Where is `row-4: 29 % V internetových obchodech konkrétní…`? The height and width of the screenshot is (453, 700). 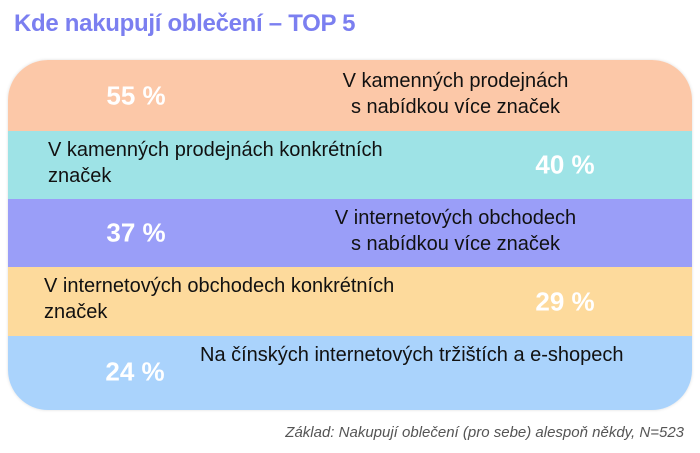
row-4: 29 % V internetových obchodech konkrétní… is located at coordinates (350, 301).